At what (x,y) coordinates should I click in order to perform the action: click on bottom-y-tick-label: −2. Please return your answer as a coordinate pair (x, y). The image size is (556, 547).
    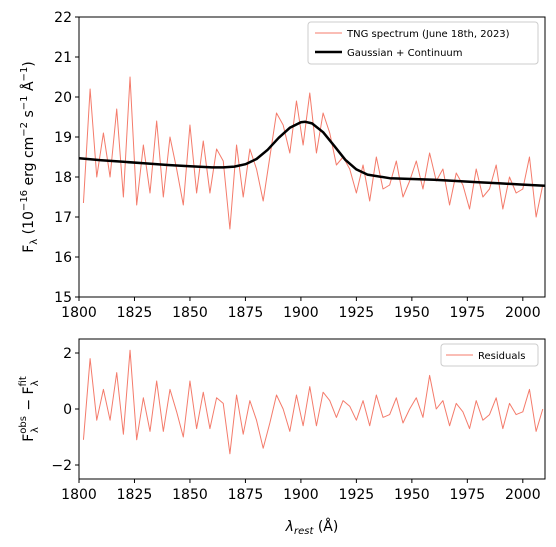
    Looking at the image, I should click on (61, 466).